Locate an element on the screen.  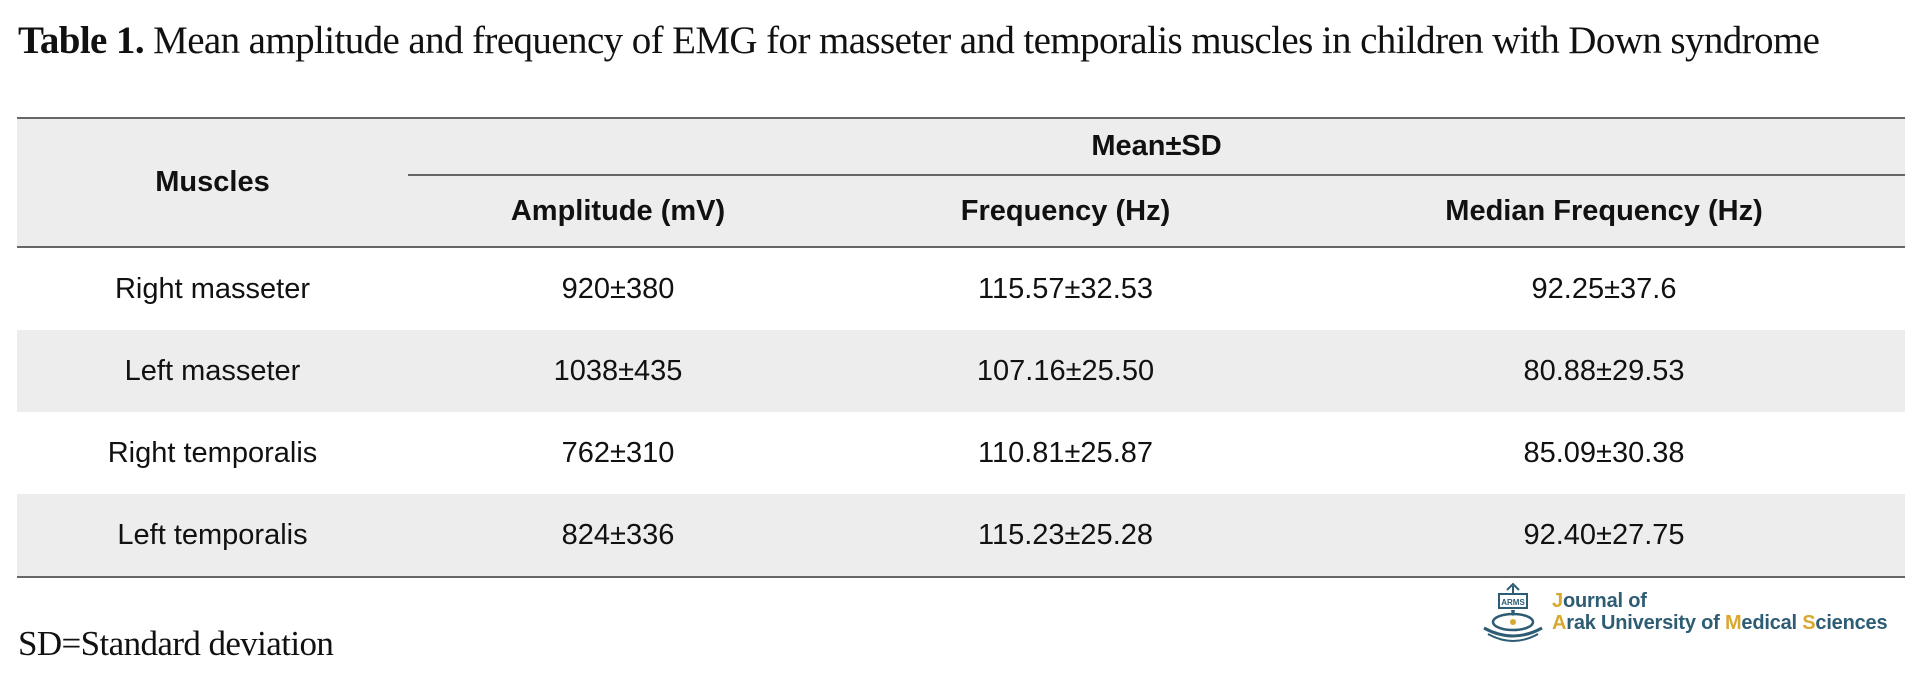
journal-name-line2: Arak University of Medical Sciences is located at coordinates (1720, 623).